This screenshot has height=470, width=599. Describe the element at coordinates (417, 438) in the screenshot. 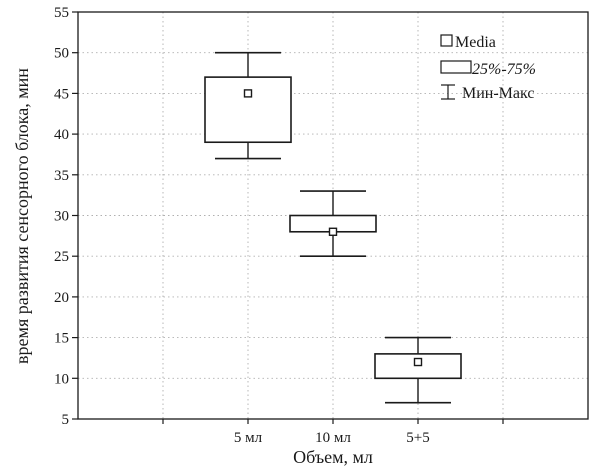

I see `x-tick-label: 5+5` at that location.